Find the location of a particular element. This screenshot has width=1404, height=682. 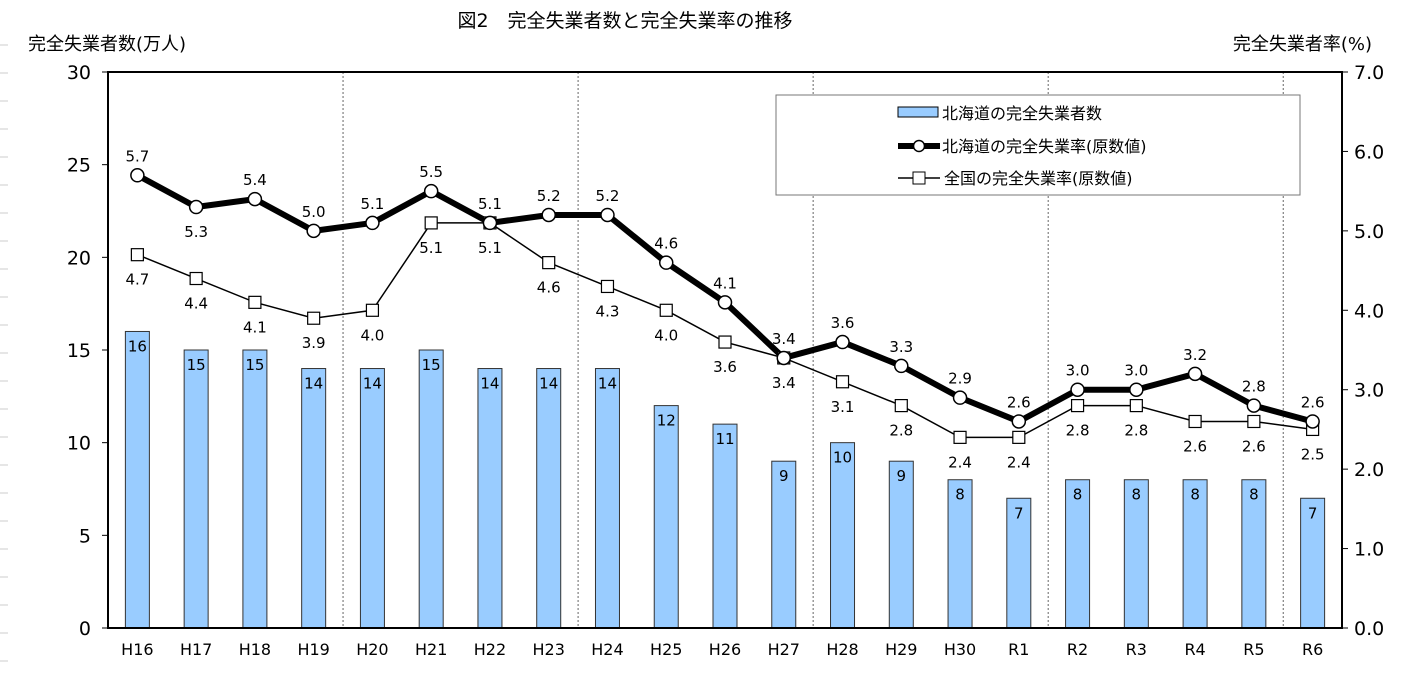

data-label-national: 2.4 is located at coordinates (960, 462).